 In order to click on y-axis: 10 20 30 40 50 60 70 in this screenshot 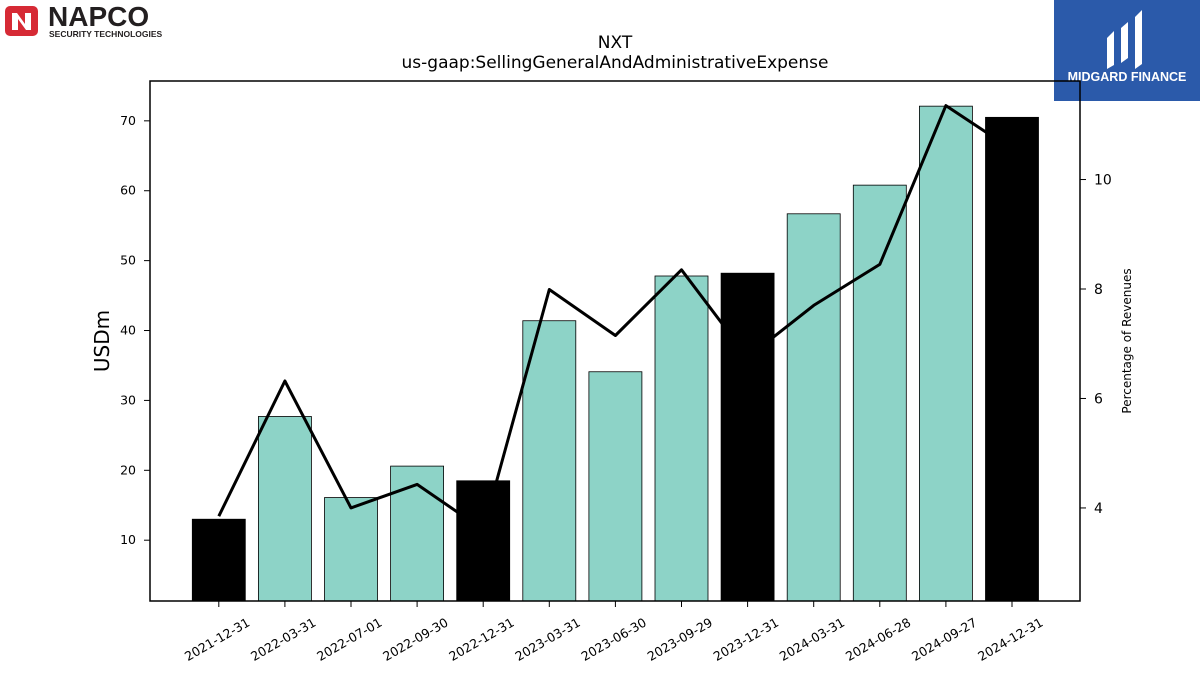, I will do `click(135, 330)`.